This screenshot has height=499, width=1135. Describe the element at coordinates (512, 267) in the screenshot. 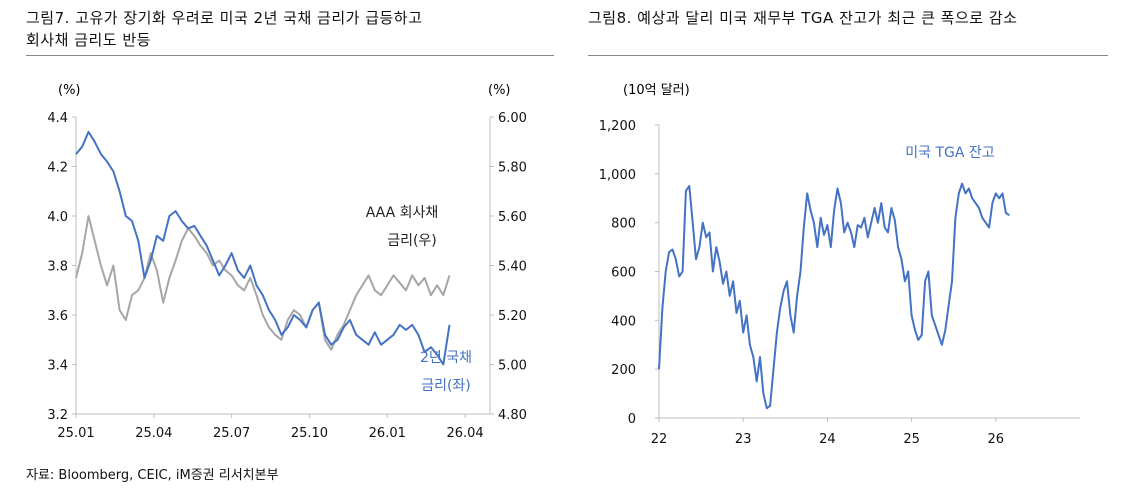

I see `right-y-tick-label: 5.40` at that location.